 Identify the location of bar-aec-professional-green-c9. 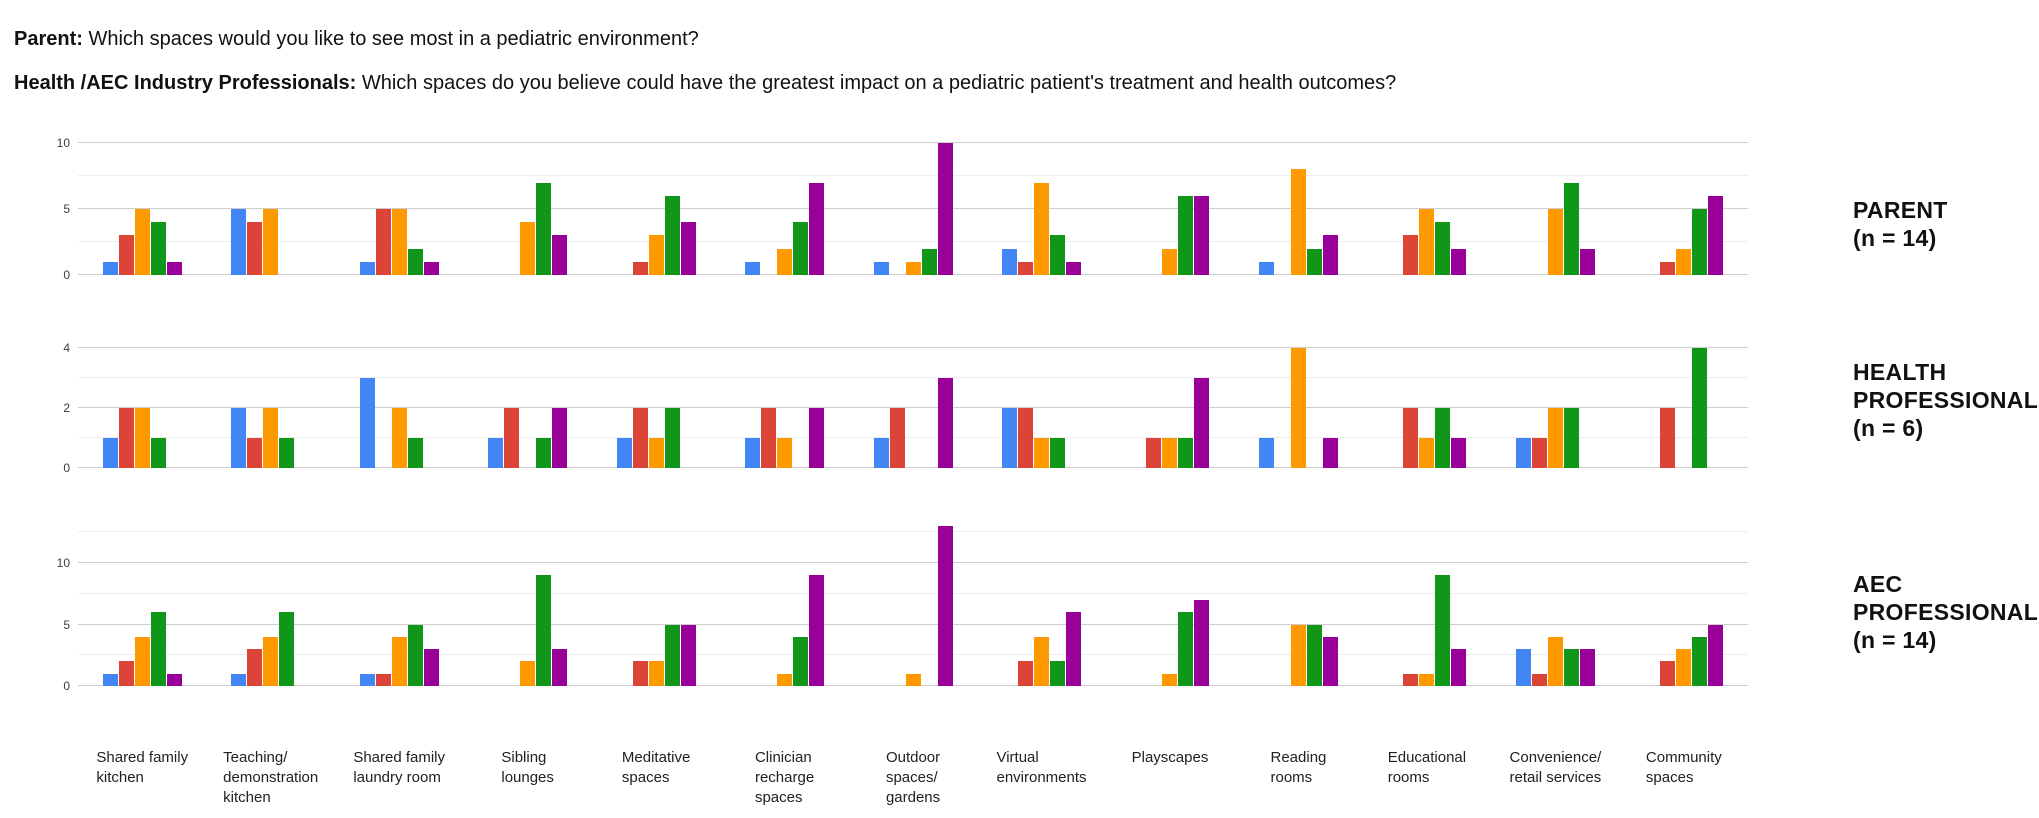
(1186, 649).